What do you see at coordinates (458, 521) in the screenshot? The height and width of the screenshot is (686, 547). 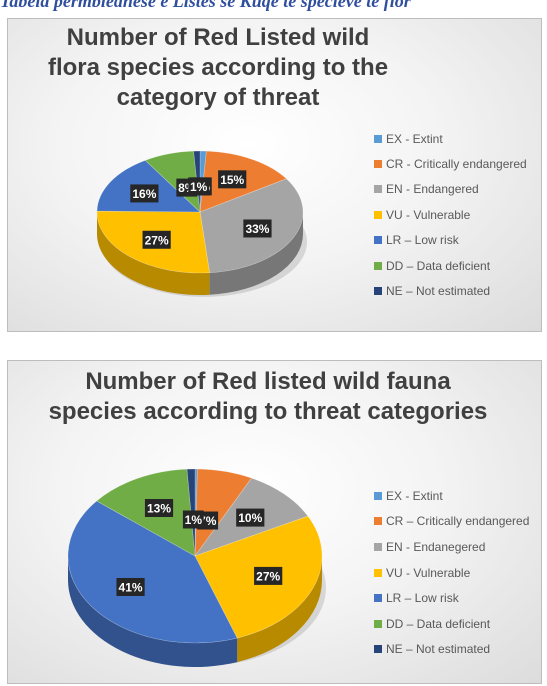 I see `legend-label: CR – Critically endangered` at bounding box center [458, 521].